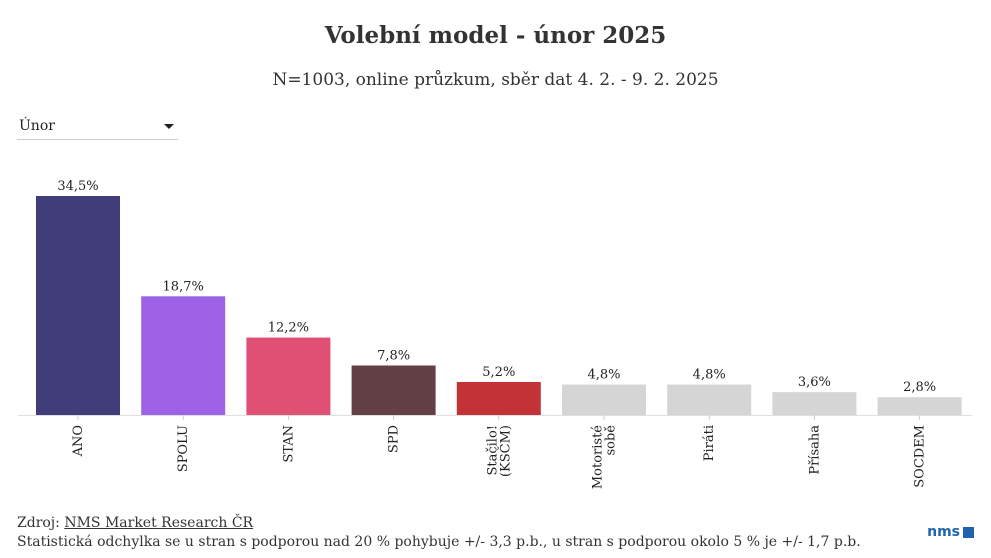 This screenshot has height=558, width=991. I want to click on x-tick-label-line: Stačilo!, so click(492, 450).